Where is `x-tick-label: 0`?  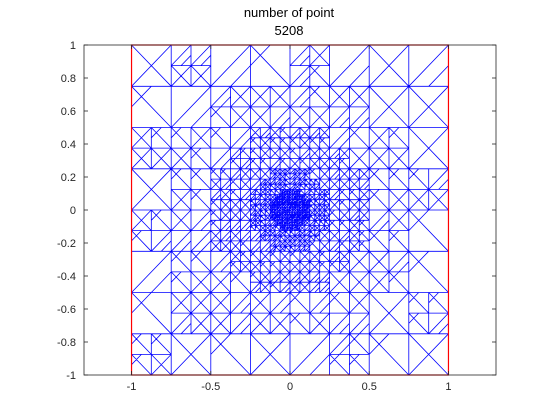
x-tick-label: 0 is located at coordinates (290, 387).